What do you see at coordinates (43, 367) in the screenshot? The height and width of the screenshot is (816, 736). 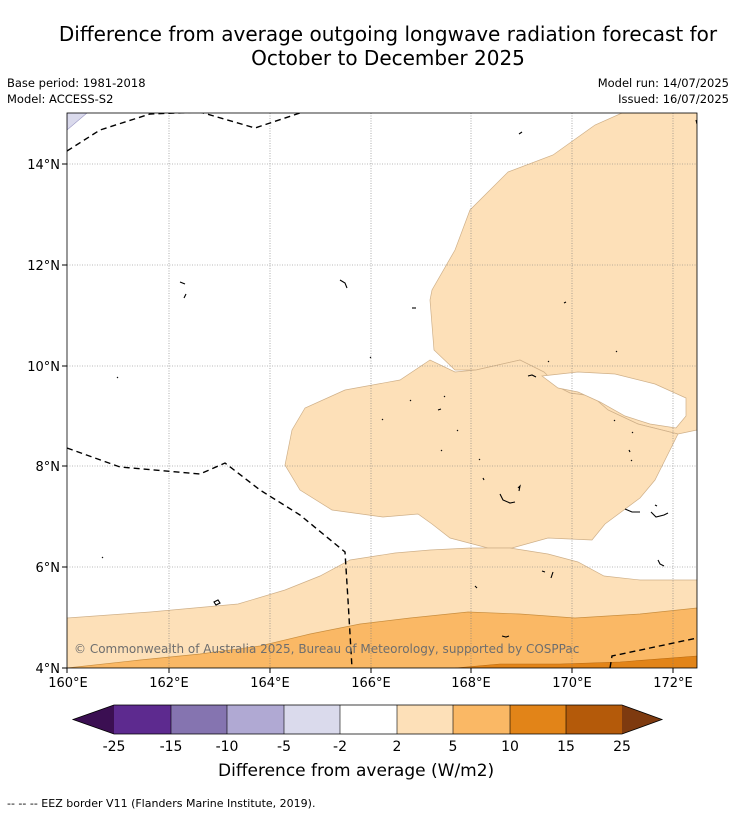 I see `lat-tick-label: 10°N` at bounding box center [43, 367].